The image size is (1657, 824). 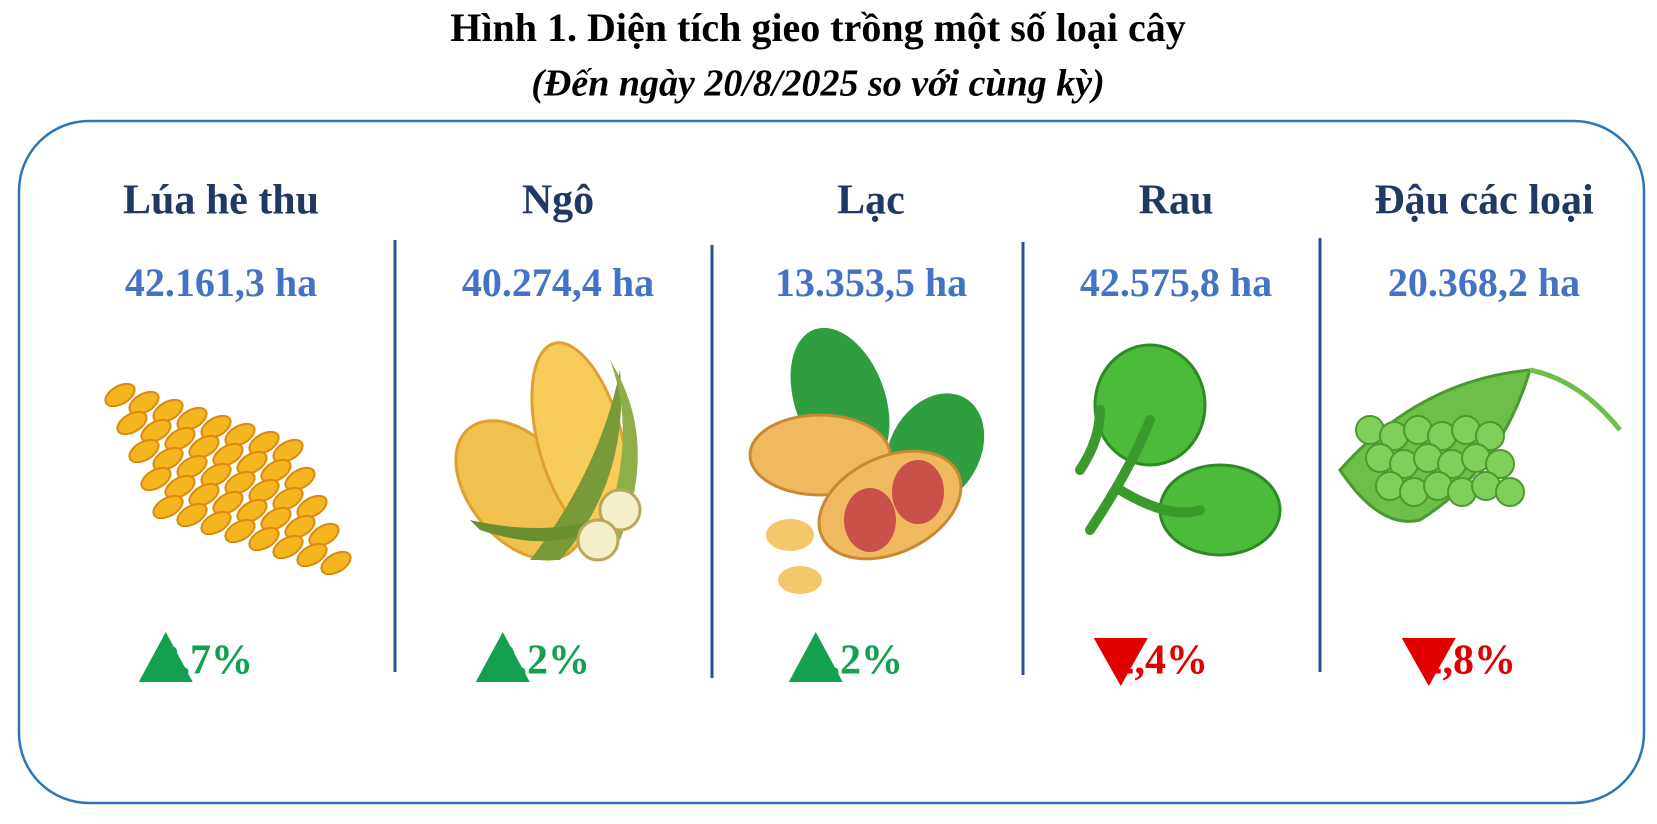 What do you see at coordinates (1484, 201) in the screenshot?
I see `crop-name: Đậu các loại` at bounding box center [1484, 201].